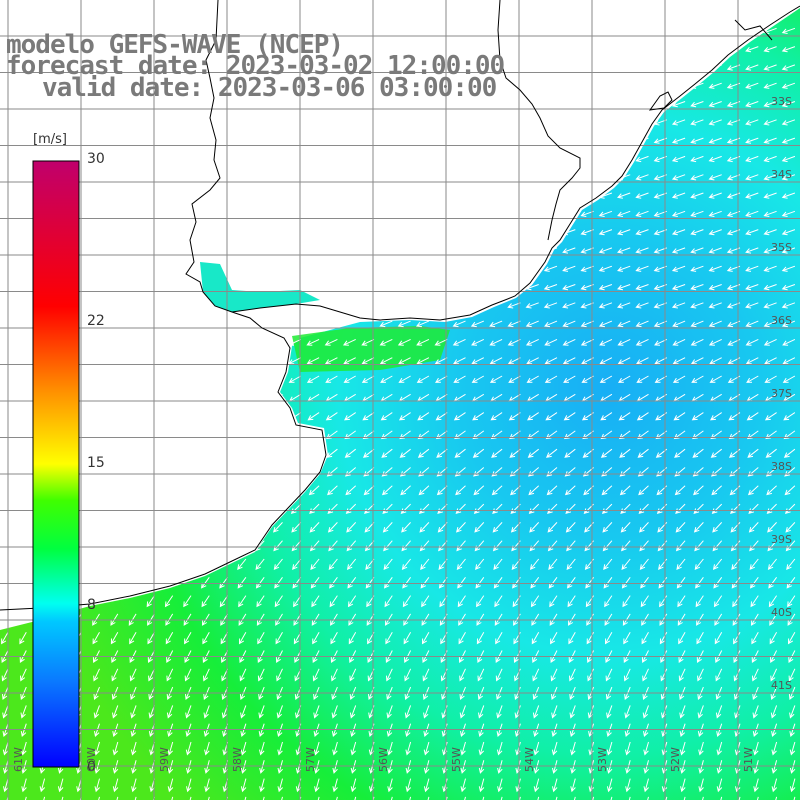  I want to click on longitude-label: 52W, so click(675, 759).